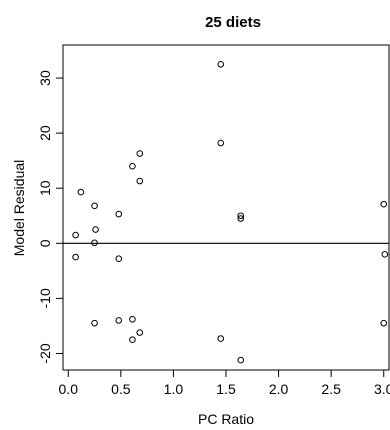 This screenshot has height=430, width=390. What do you see at coordinates (121, 389) in the screenshot?
I see `x-tick-label: 0.5` at bounding box center [121, 389].